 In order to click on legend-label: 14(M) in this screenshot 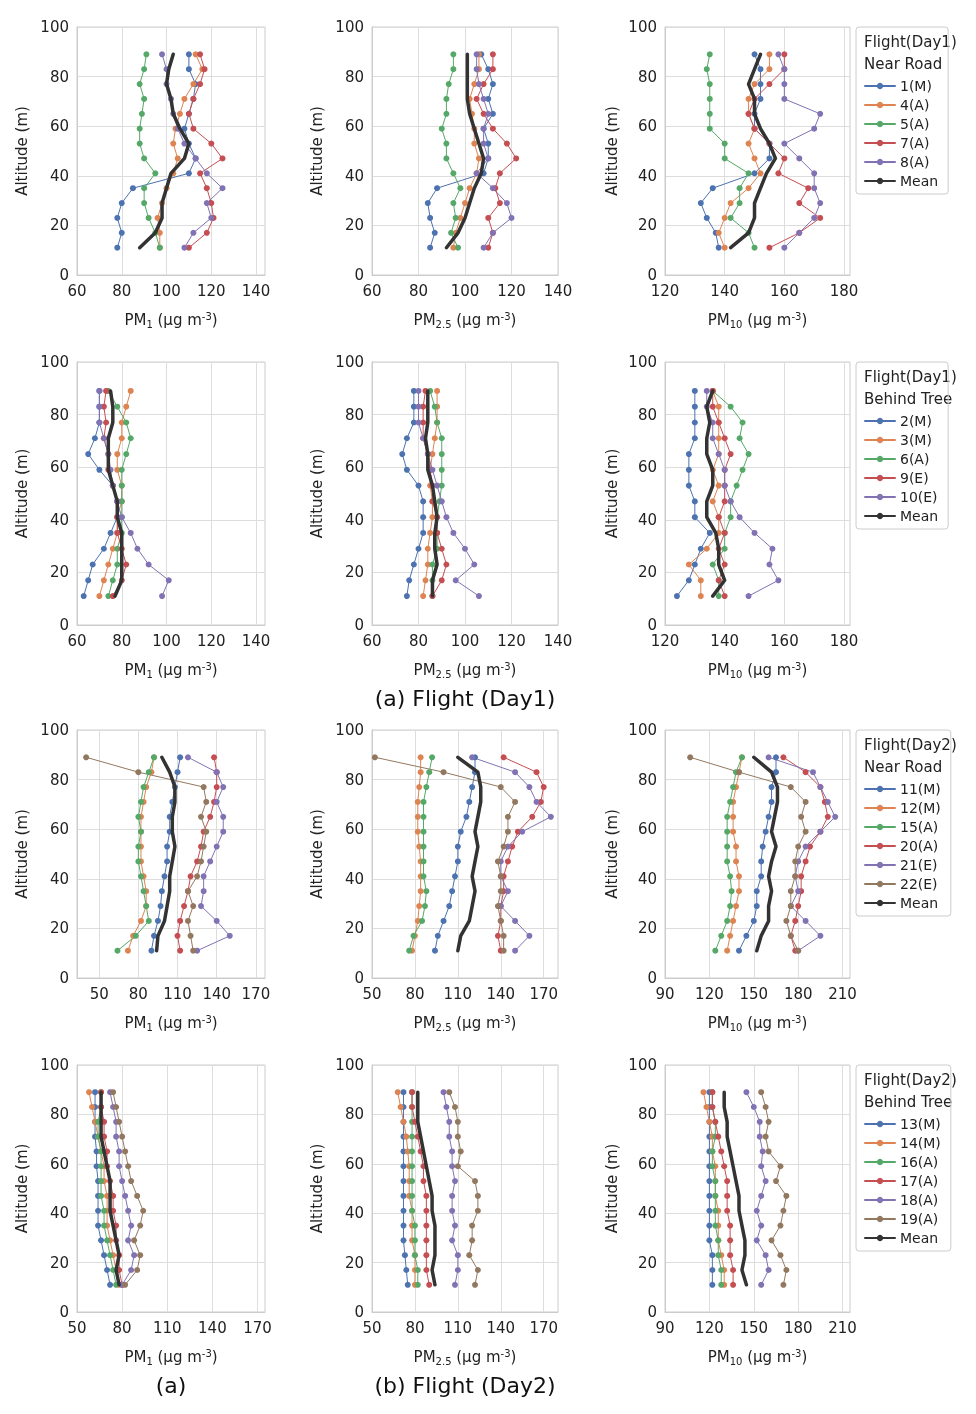, I will do `click(920, 1143)`.